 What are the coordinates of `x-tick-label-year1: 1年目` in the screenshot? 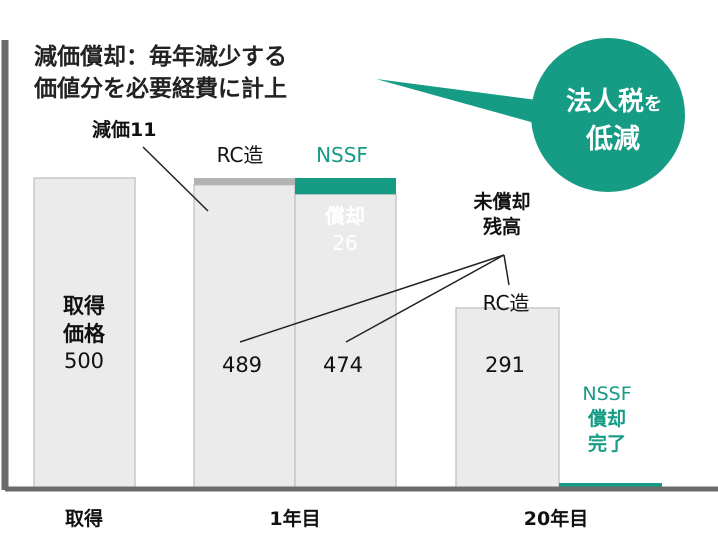 It's located at (294, 518).